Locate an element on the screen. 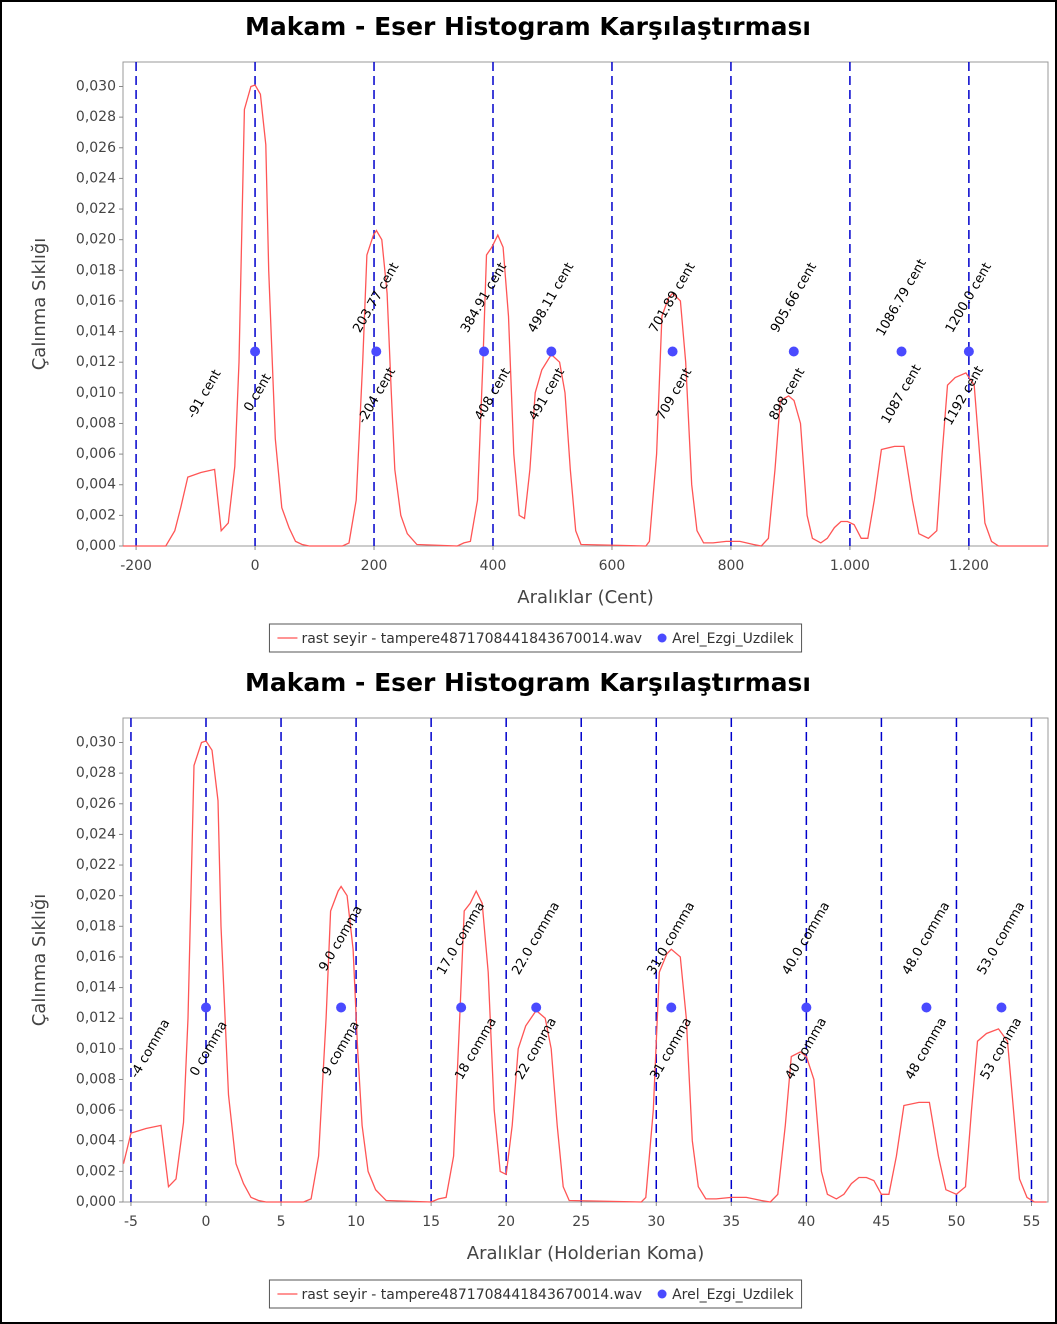  x-tick-label: 5 is located at coordinates (281, 1222).